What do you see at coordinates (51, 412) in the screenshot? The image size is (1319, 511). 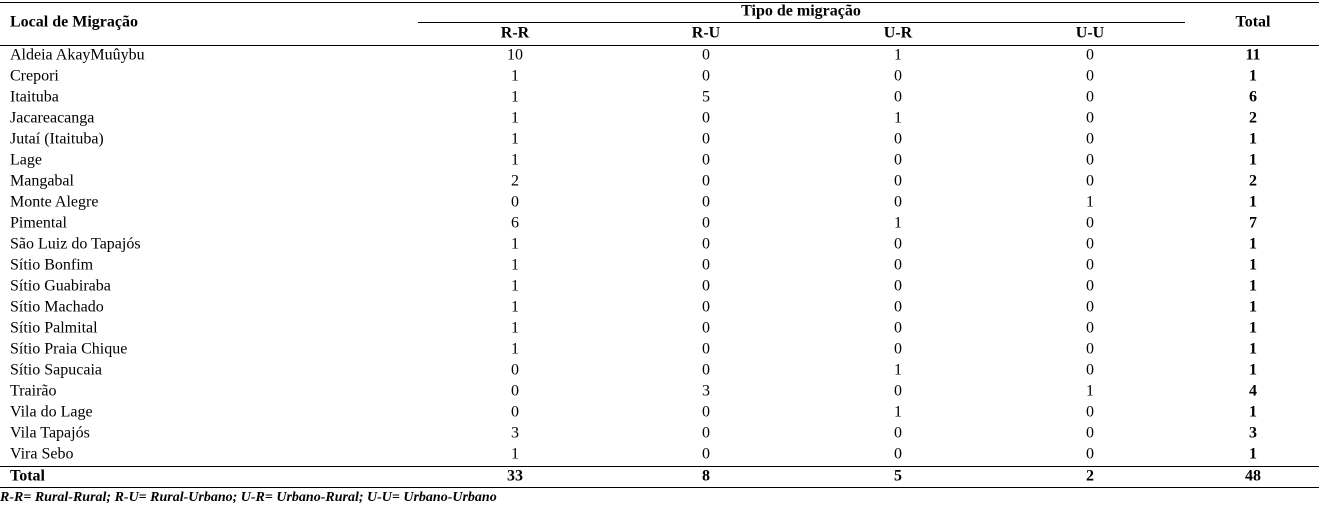 I see `location-cell: Vila do Lage` at bounding box center [51, 412].